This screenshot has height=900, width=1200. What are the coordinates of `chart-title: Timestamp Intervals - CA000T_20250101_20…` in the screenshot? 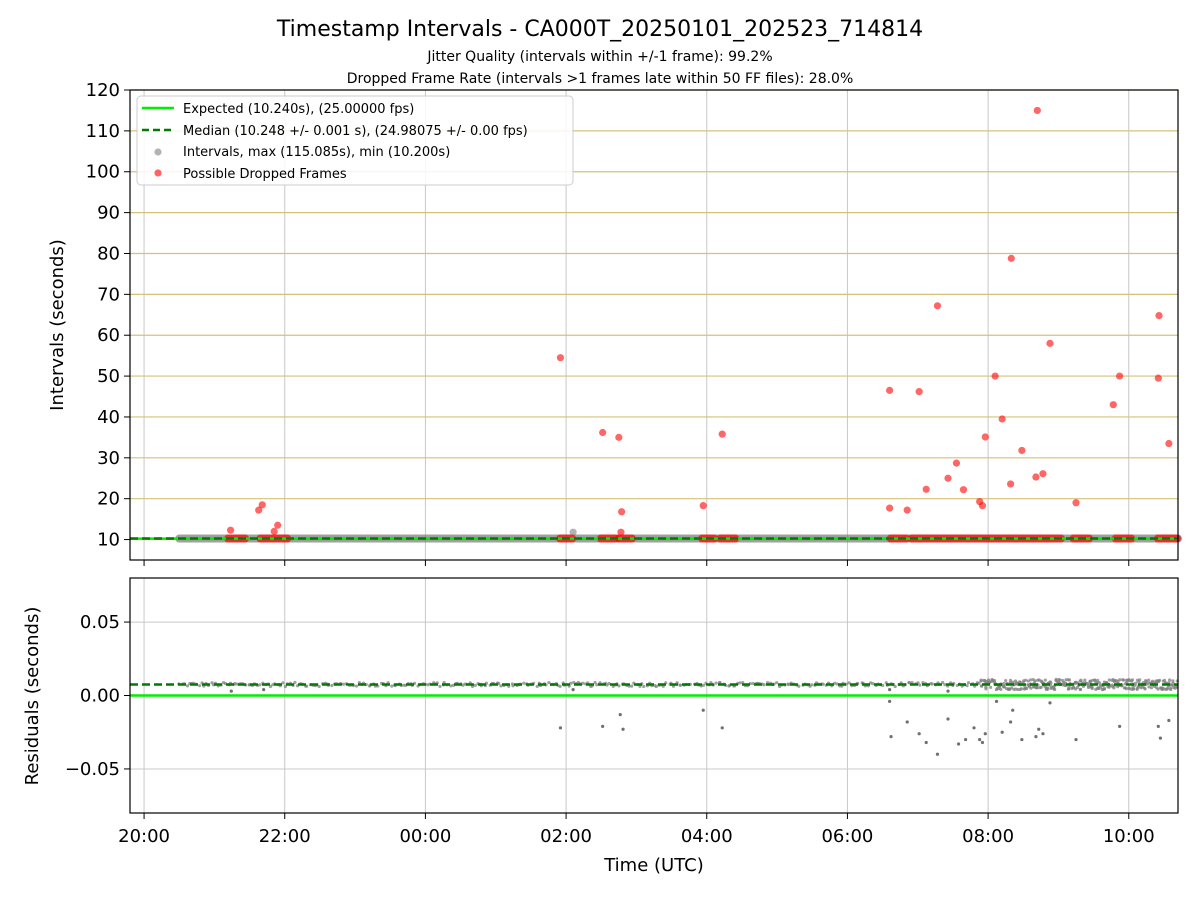 It's located at (599, 29).